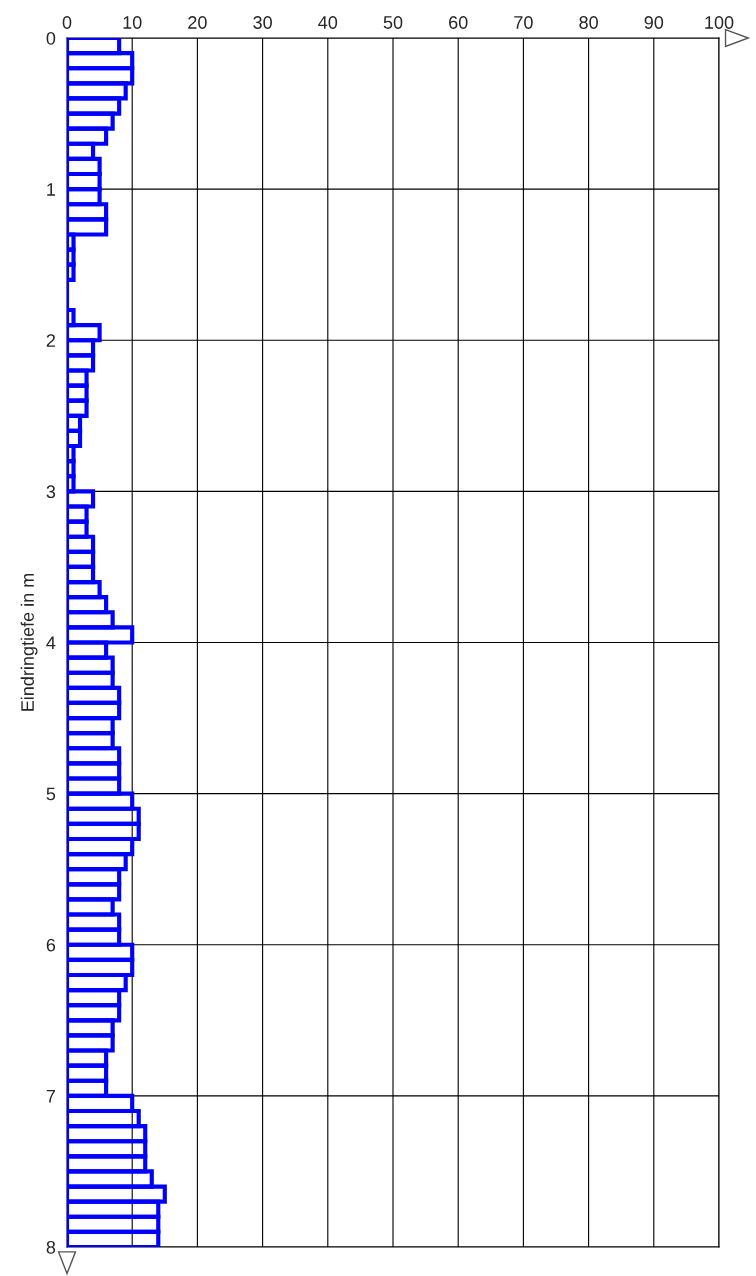  What do you see at coordinates (51, 38) in the screenshot?
I see `y-tick-label: 0` at bounding box center [51, 38].